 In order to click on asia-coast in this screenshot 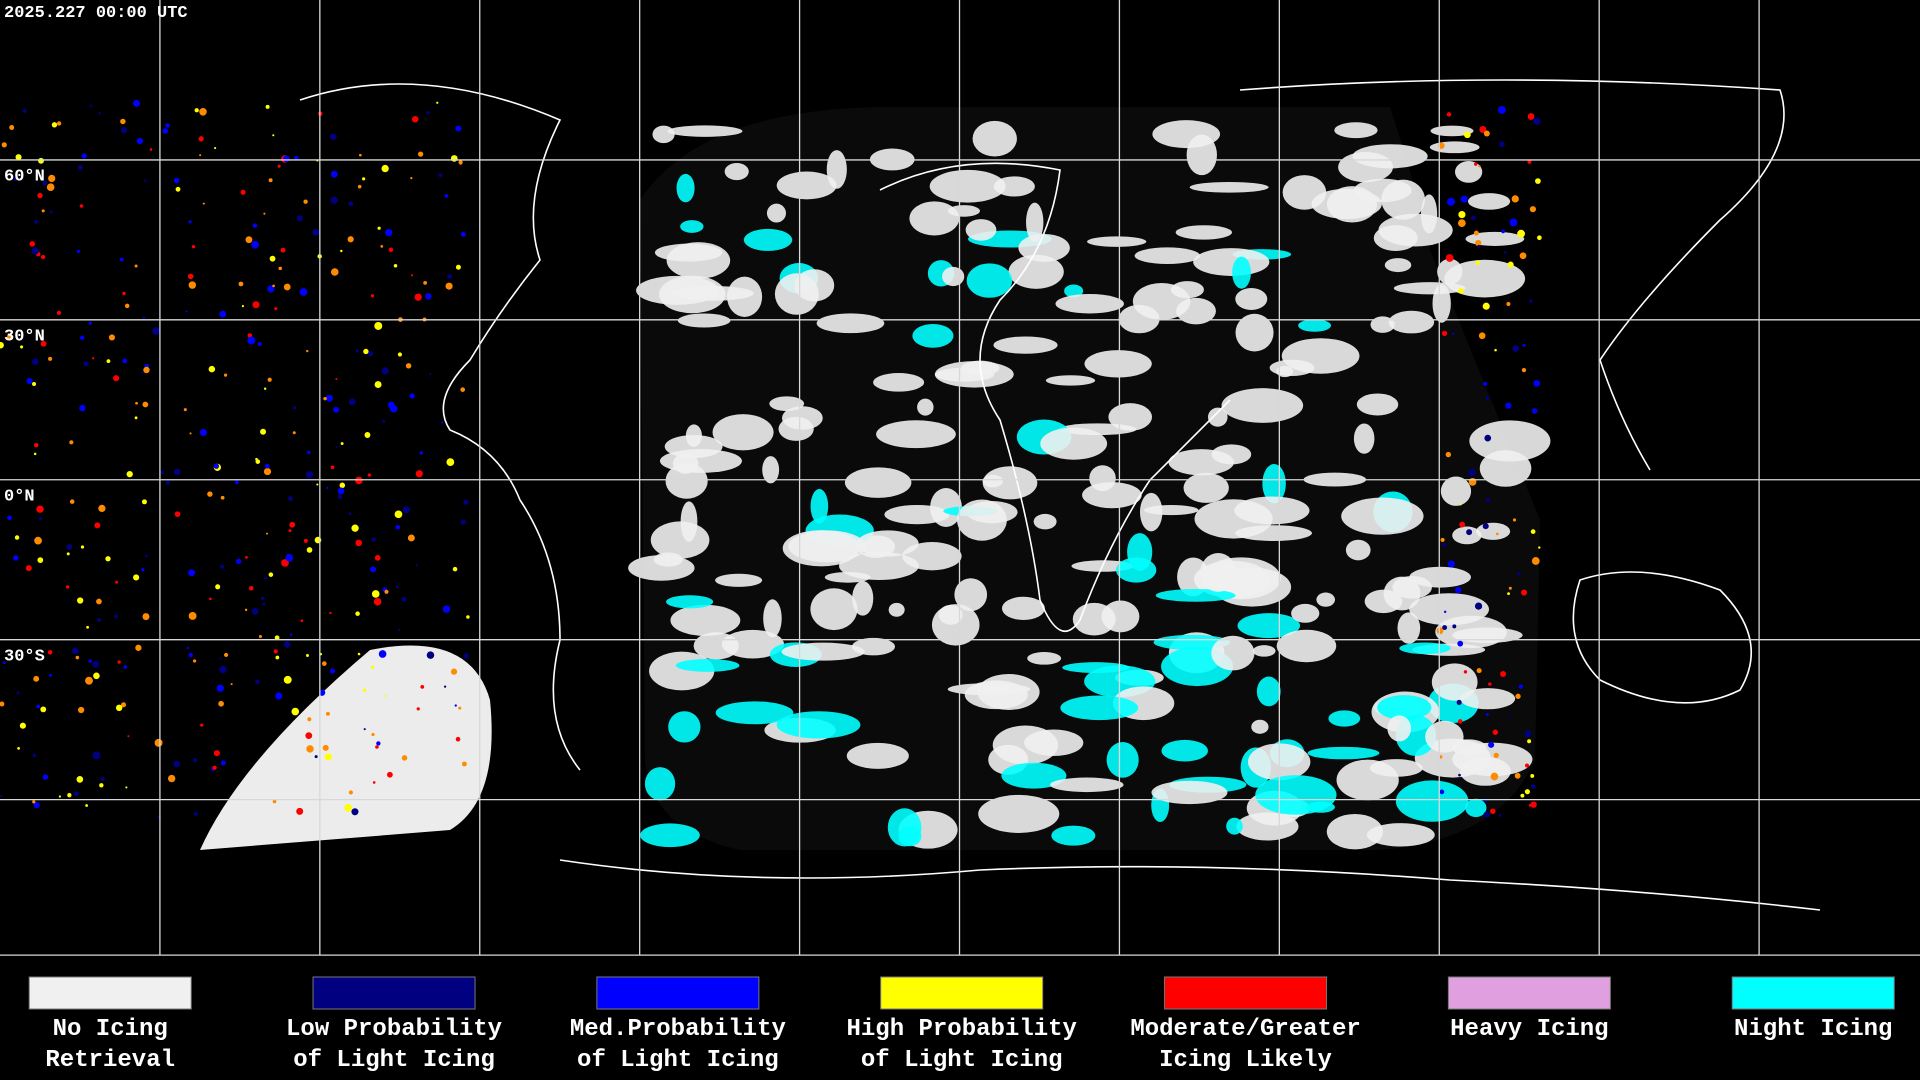, I will do `click(1512, 275)`.